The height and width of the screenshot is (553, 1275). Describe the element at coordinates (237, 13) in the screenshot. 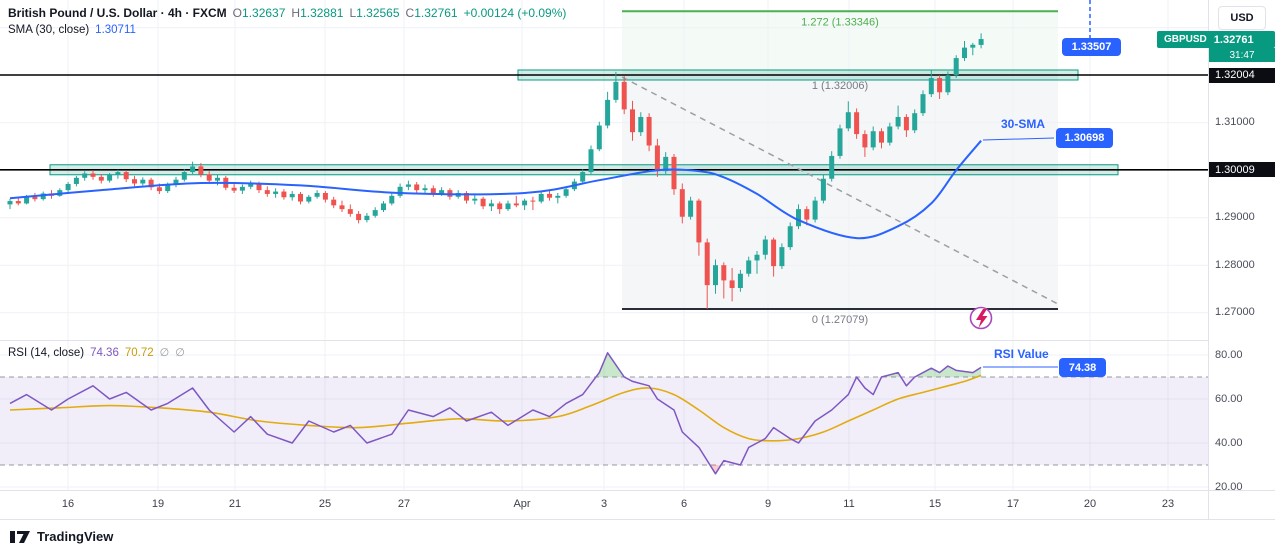

I see `ohlc-open-label: O` at that location.